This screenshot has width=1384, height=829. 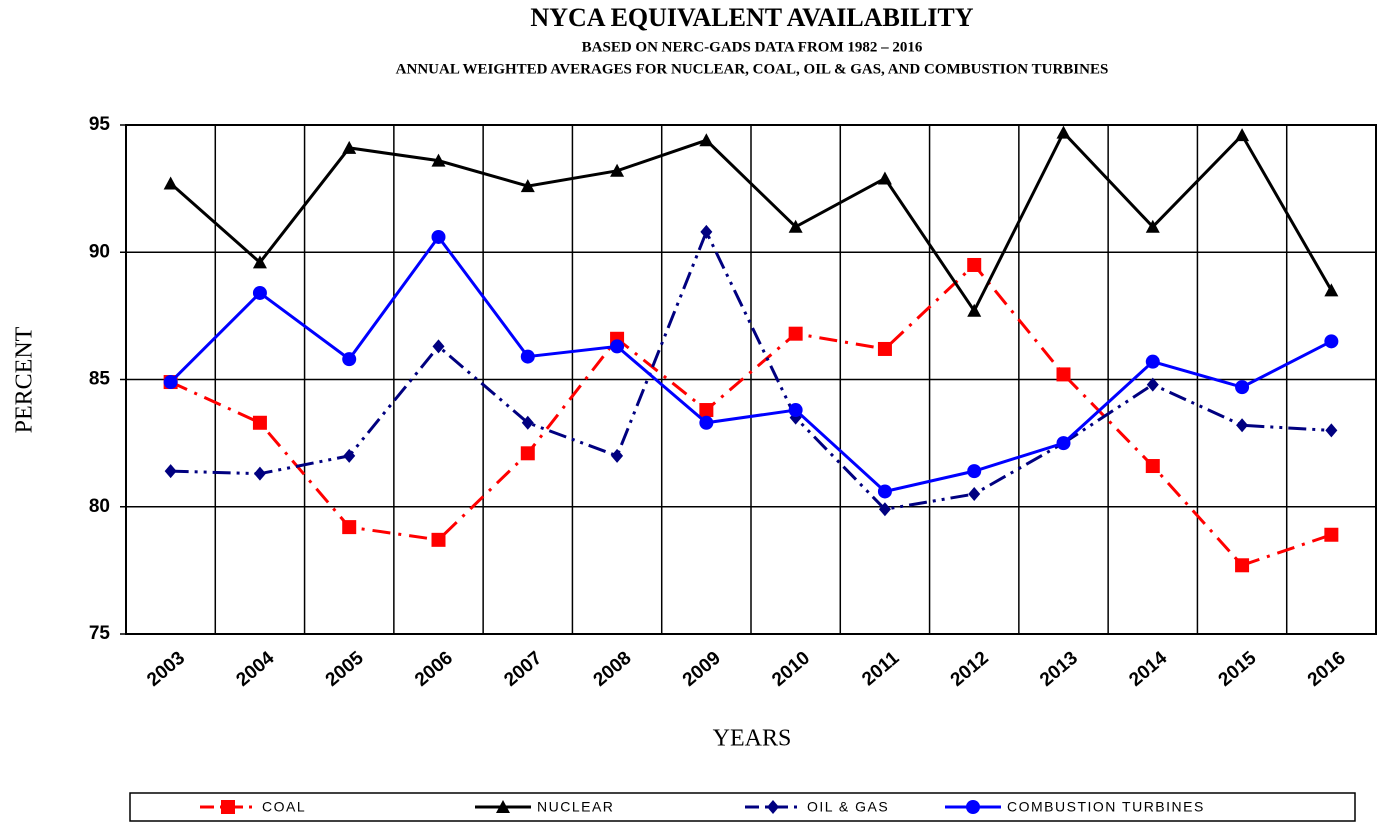 What do you see at coordinates (752, 47) in the screenshot?
I see `chart-subtitle: BASED ON NERC-GADS DATA FROM 1982 – 2016` at bounding box center [752, 47].